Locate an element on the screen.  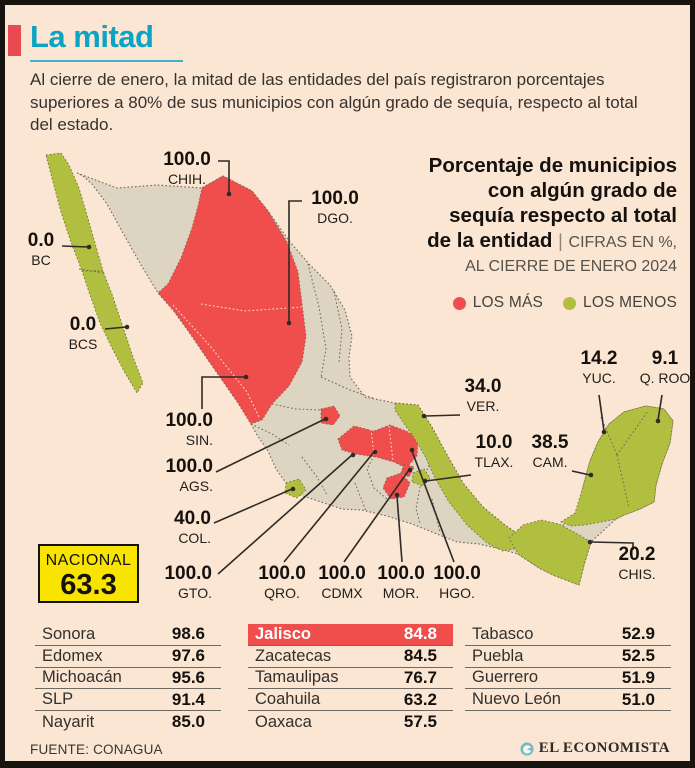
map-label-col: 40.0 COL. is located at coordinates (187, 527).